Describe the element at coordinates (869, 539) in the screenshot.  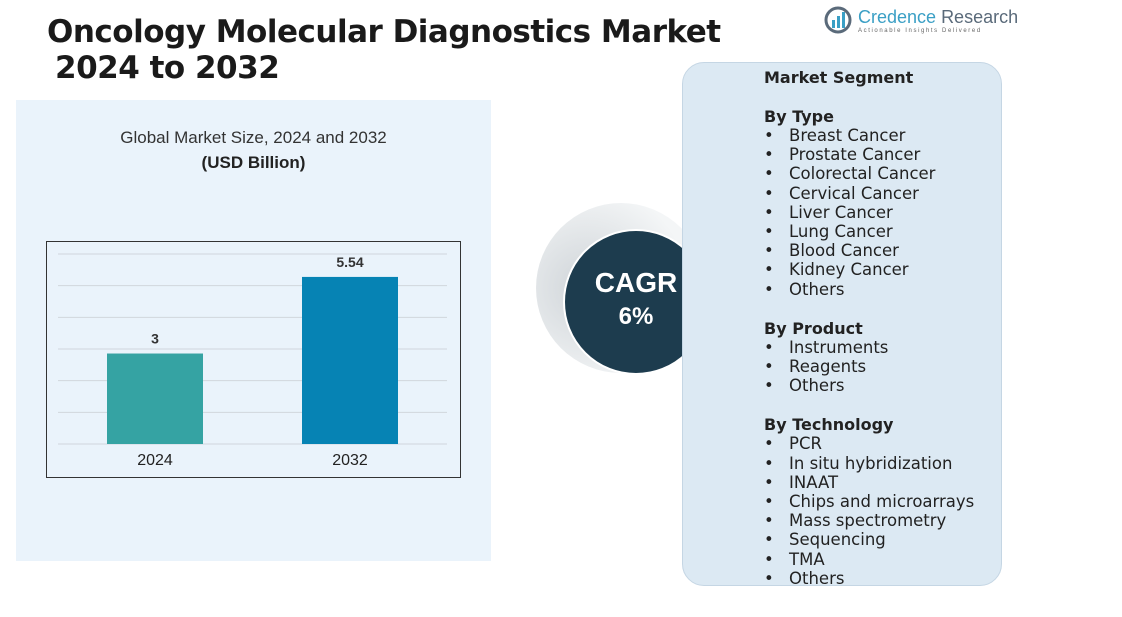
I see `segment-item: Sequencing` at that location.